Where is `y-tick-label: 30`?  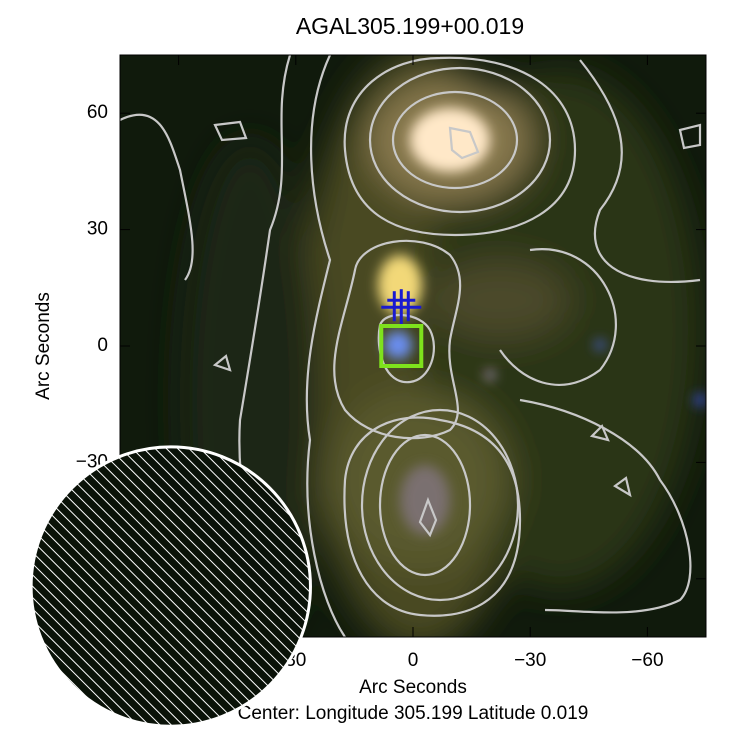 y-tick-label: 30 is located at coordinates (97, 229).